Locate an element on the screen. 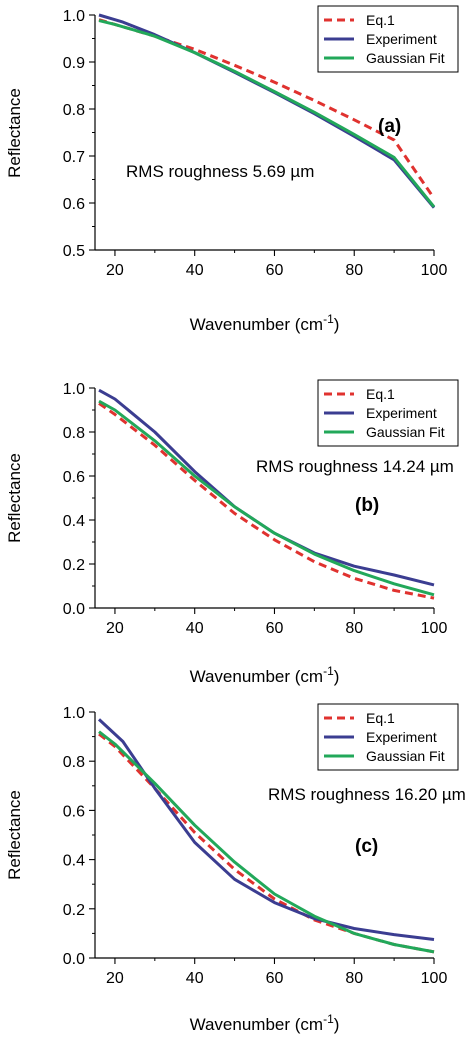 The image size is (474, 1037). y-tick-label: 0.7 is located at coordinates (74, 157).